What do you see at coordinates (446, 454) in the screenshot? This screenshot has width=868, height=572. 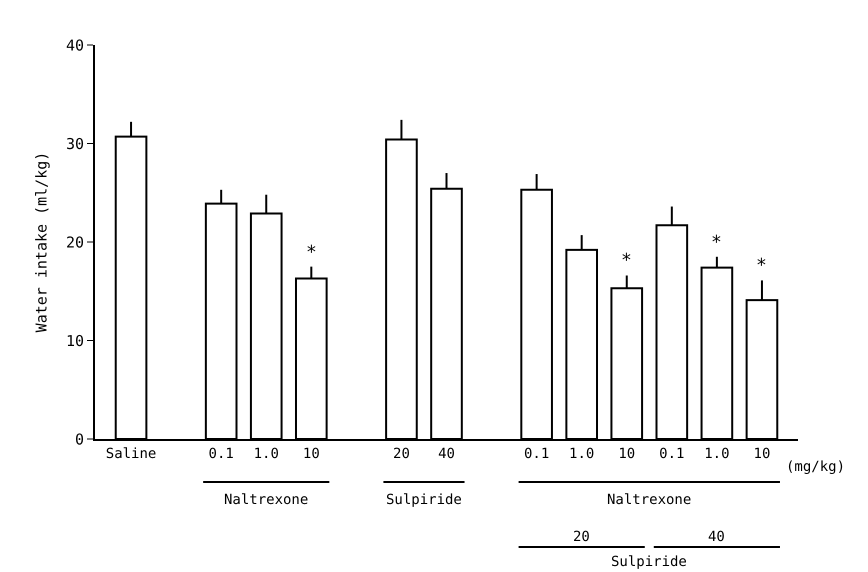 I see `x-tick-label: 40` at bounding box center [446, 454].